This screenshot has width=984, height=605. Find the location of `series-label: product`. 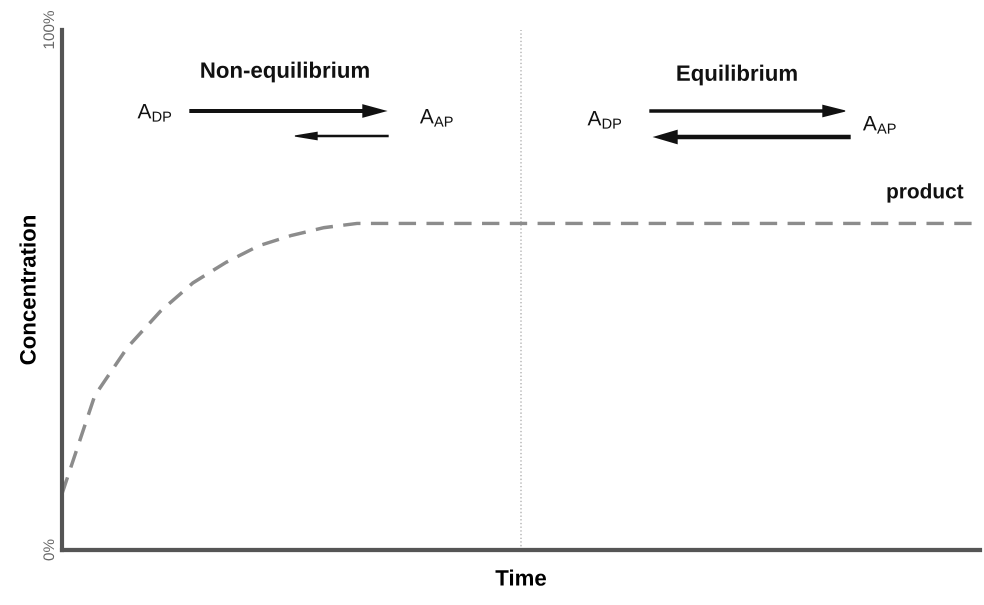

series-label: product is located at coordinates (925, 193).